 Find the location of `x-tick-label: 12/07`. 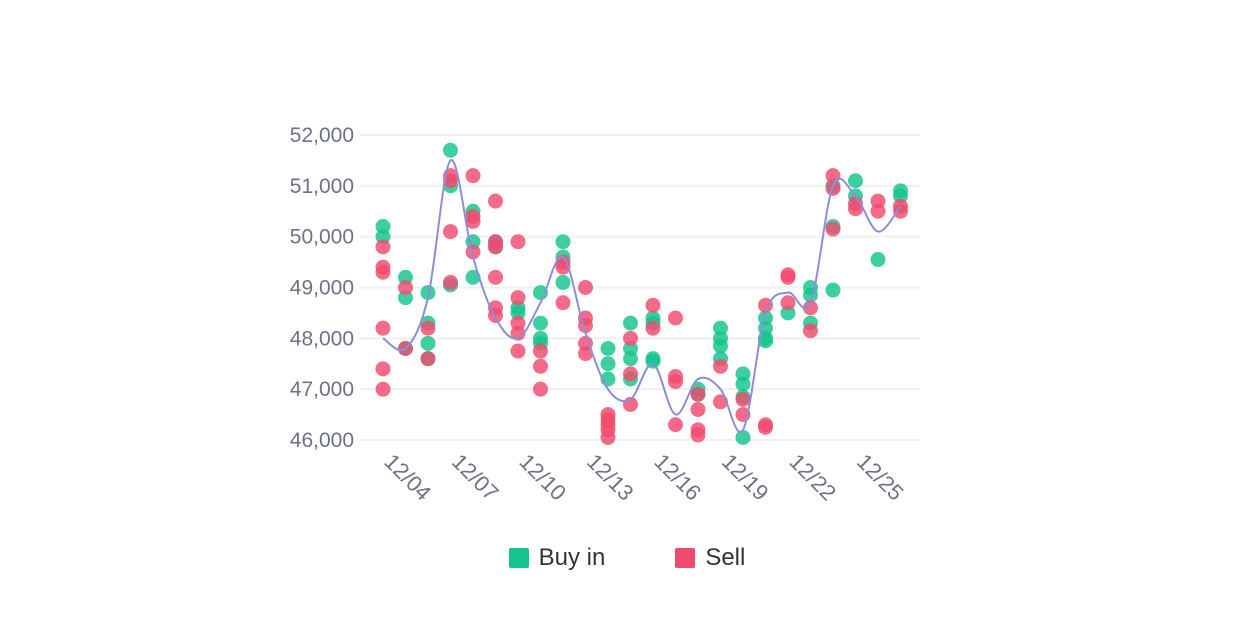

x-tick-label: 12/07 is located at coordinates (475, 477).